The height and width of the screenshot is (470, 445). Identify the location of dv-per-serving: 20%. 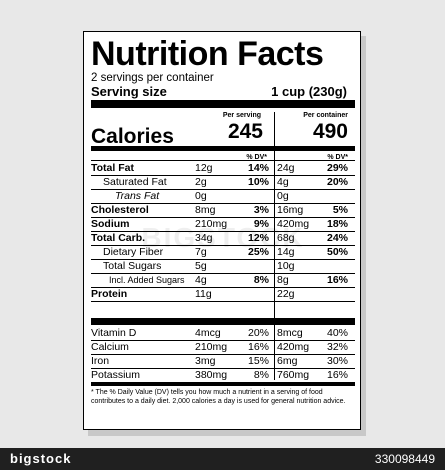
(258, 333).